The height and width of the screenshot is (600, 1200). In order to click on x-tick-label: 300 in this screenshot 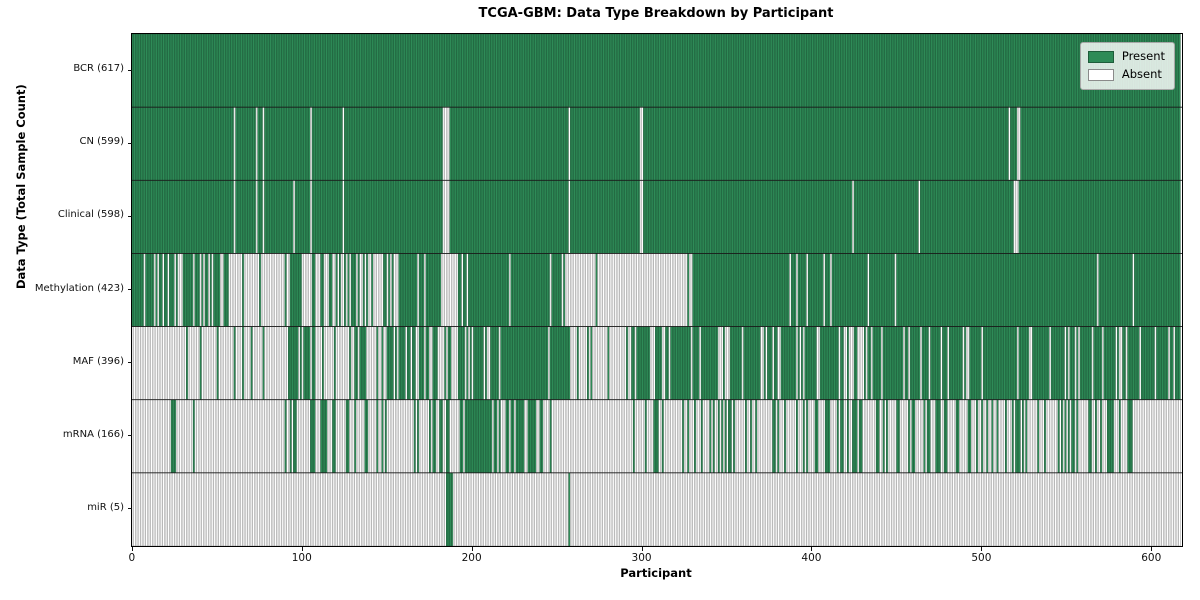, I will do `click(641, 558)`.